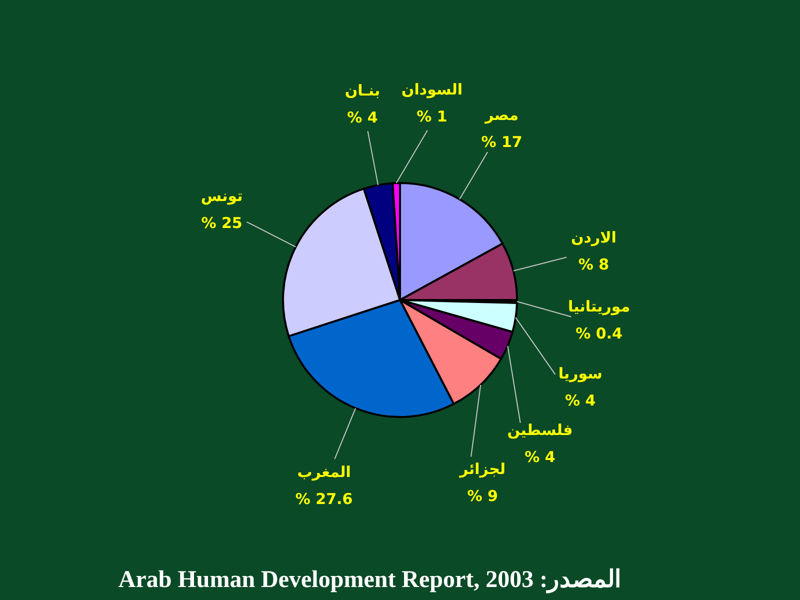 Image resolution: width=800 pixels, height=600 pixels. Describe the element at coordinates (501, 141) in the screenshot. I see `data-label: % 17` at that location.